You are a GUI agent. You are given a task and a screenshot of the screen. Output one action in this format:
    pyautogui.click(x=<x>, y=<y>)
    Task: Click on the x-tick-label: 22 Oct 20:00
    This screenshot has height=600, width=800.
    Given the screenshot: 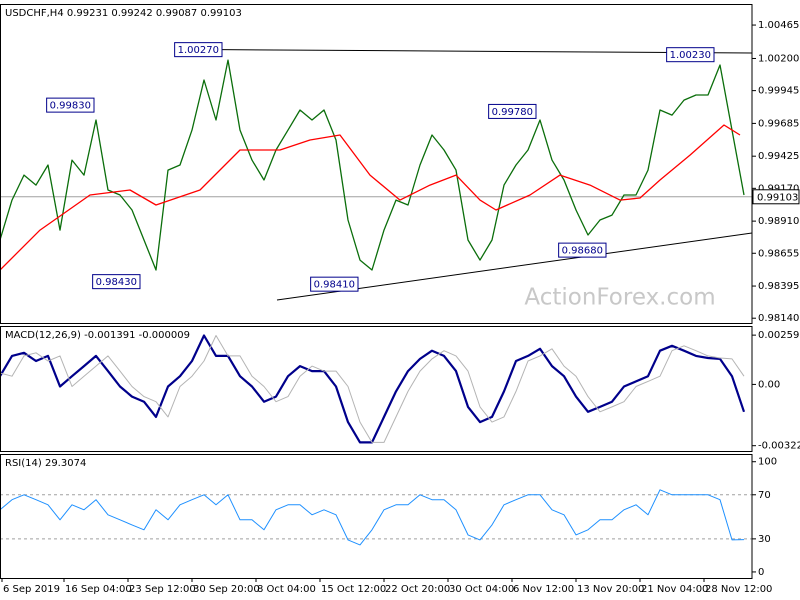 What is the action you would take?
    pyautogui.click(x=417, y=589)
    